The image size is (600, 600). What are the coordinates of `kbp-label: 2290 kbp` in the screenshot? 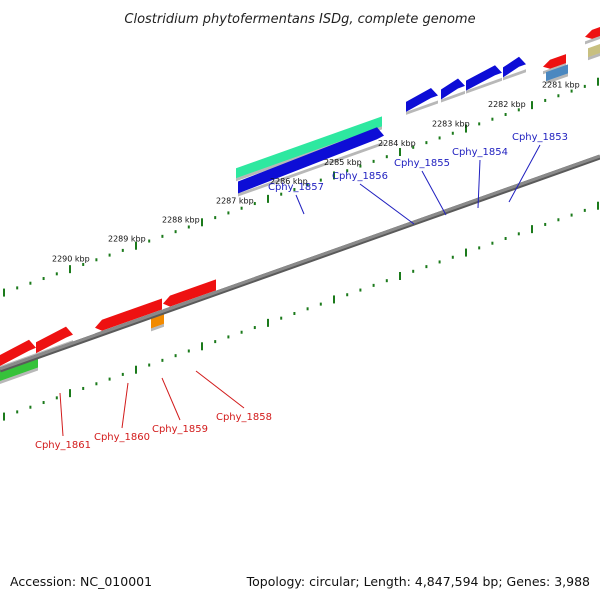 It's located at (71, 259).